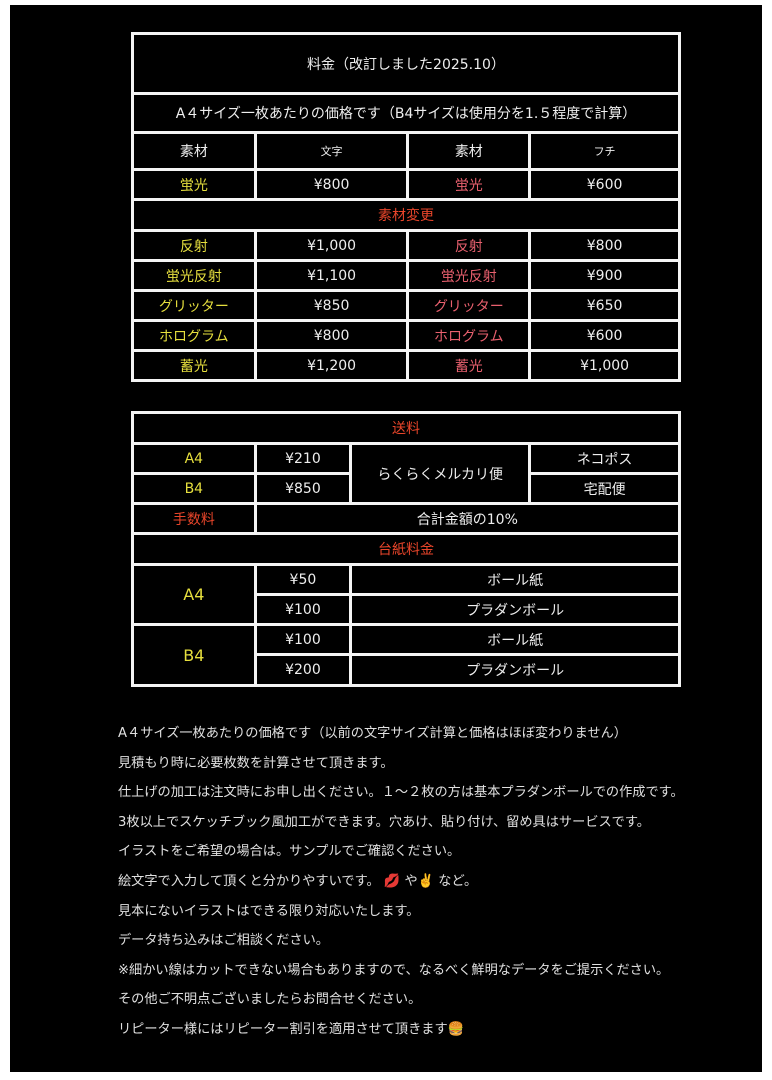 The height and width of the screenshot is (1080, 772). I want to click on table-row: 蓄光 ¥1,200 蓄光 ¥1,000, so click(406, 365).